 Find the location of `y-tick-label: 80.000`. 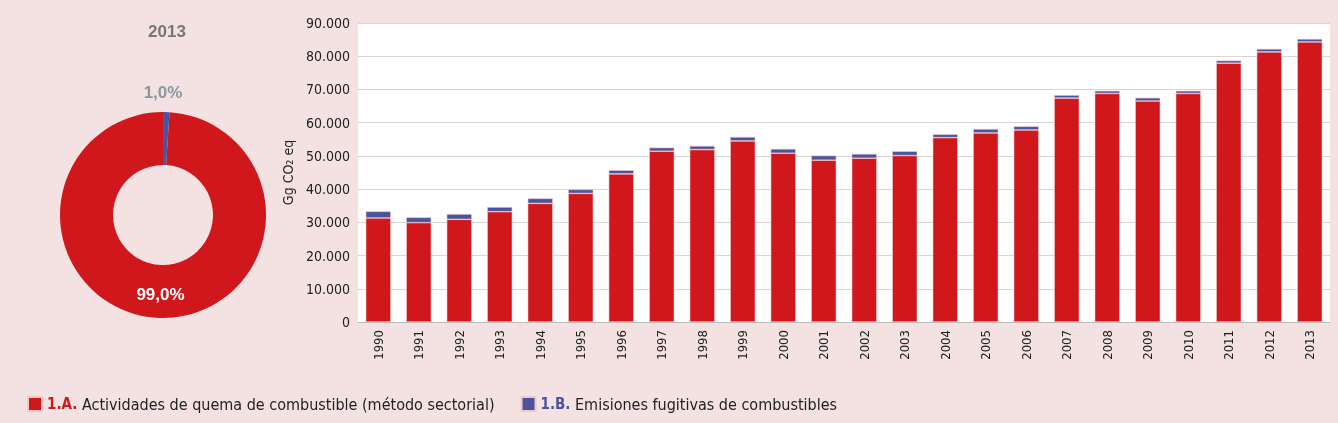

y-tick-label: 80.000 is located at coordinates (327, 56).